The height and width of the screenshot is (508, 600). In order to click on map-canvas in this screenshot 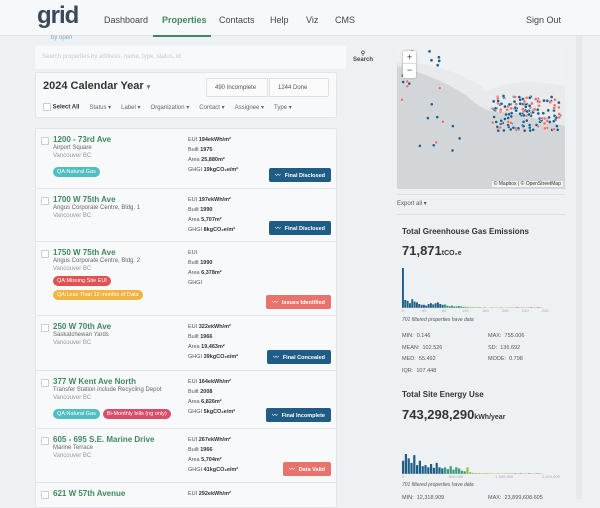, I will do `click(481, 117)`.